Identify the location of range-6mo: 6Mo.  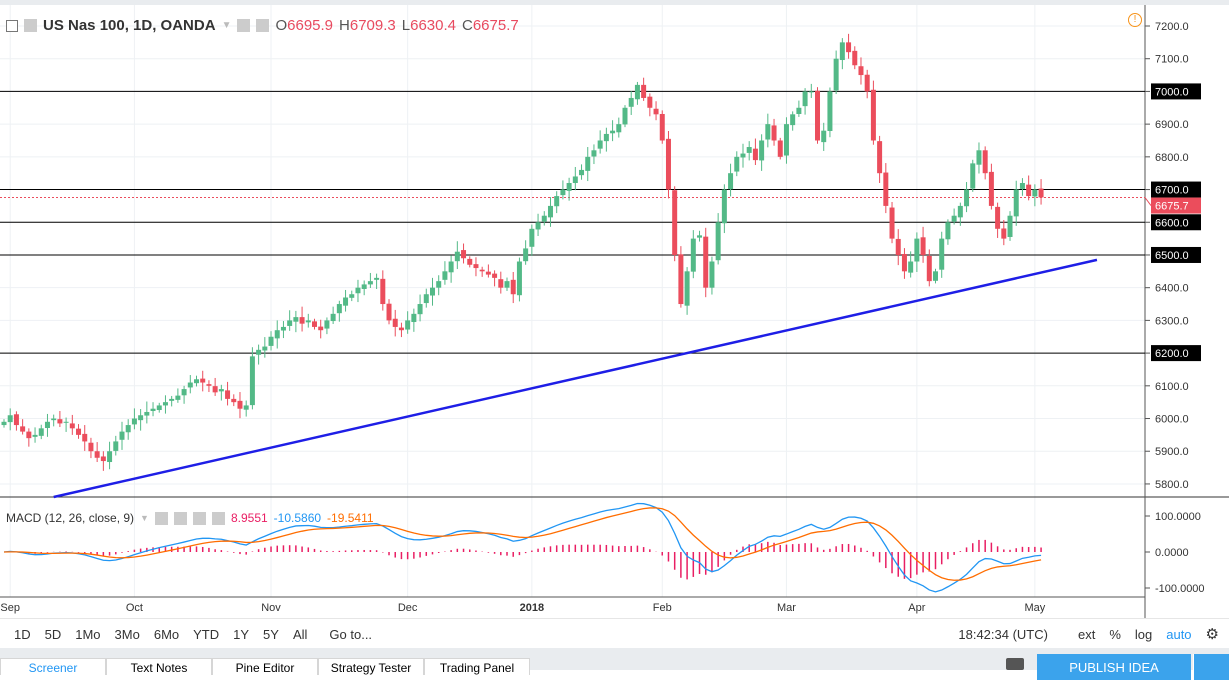
(166, 634).